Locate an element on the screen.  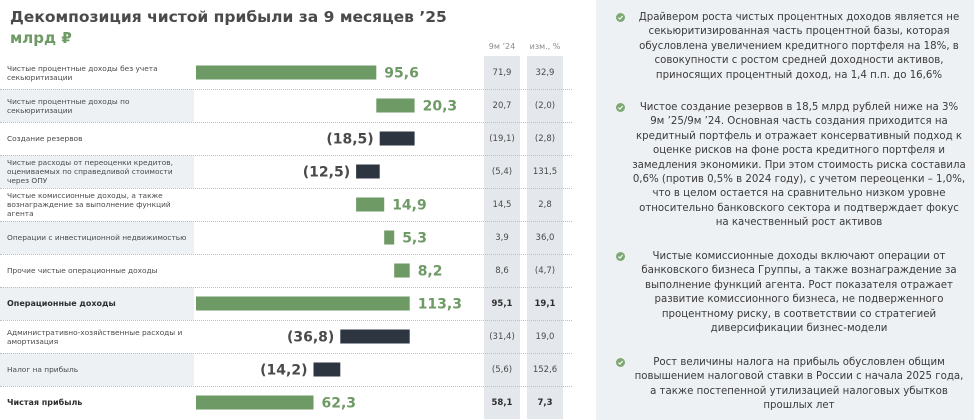
prior-value: (5,6) is located at coordinates (502, 369).